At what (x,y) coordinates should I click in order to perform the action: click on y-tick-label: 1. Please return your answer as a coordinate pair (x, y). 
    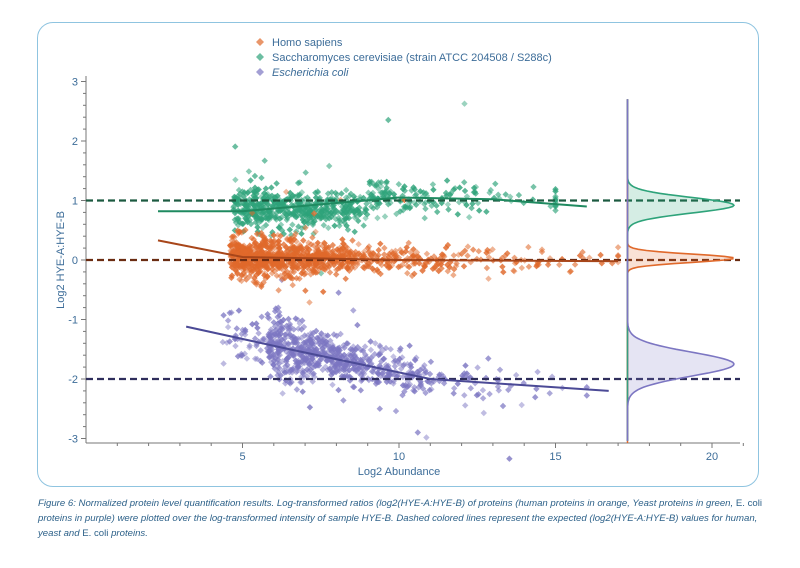
    Looking at the image, I should click on (75, 202).